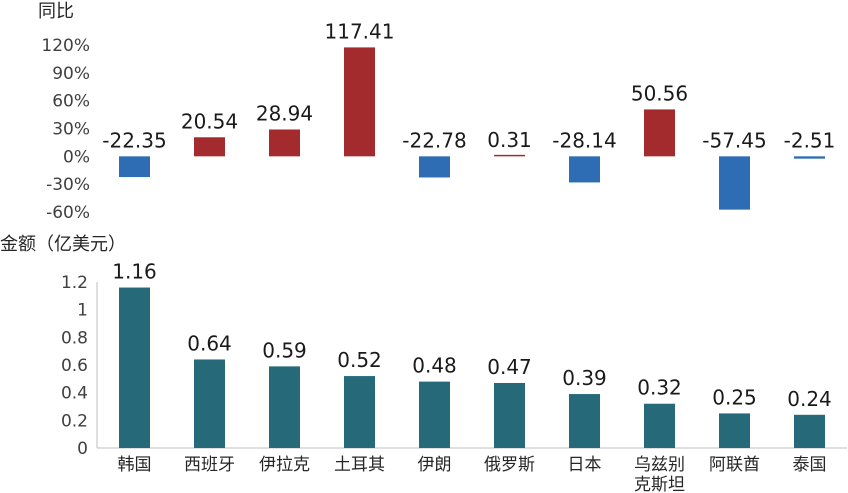 The height and width of the screenshot is (493, 848). I want to click on bottom-data-label: 0.39, so click(584, 378).